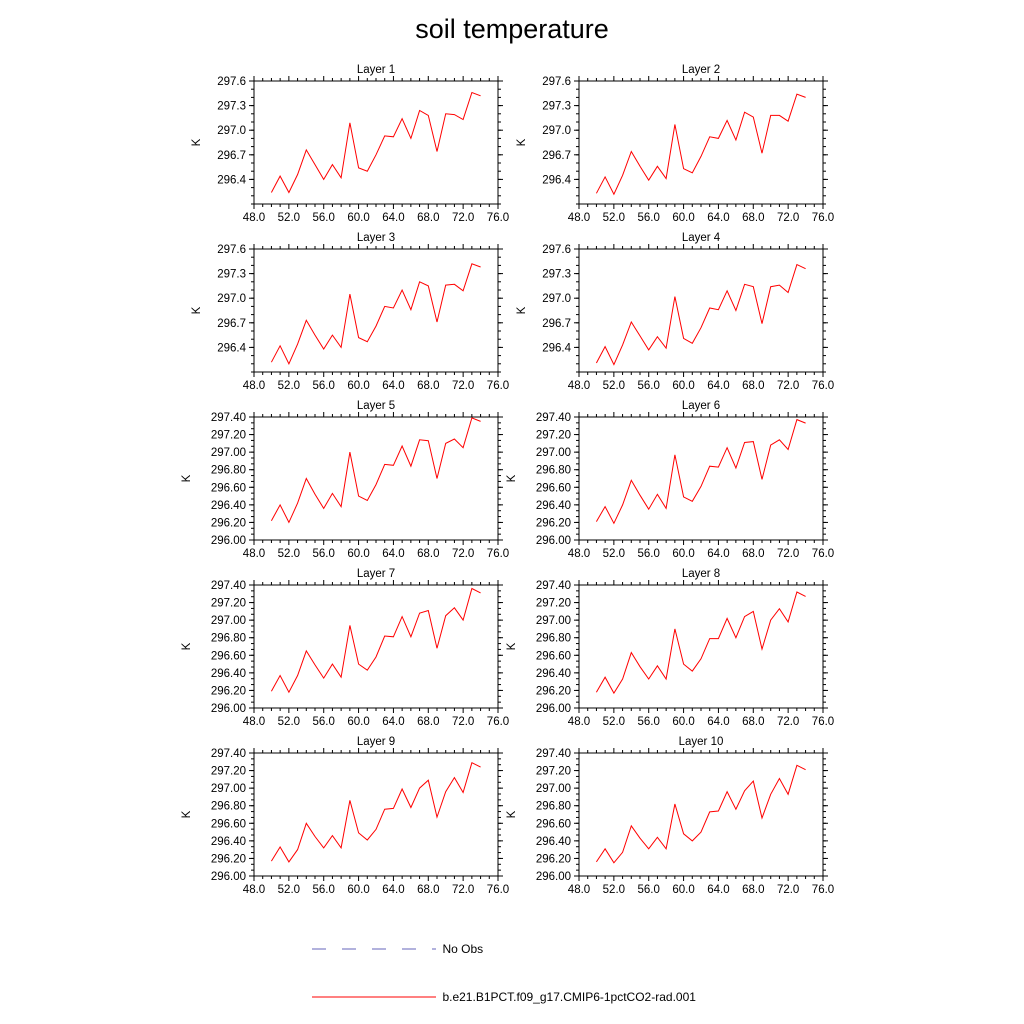  I want to click on panel-title: Layer 3, so click(376, 238).